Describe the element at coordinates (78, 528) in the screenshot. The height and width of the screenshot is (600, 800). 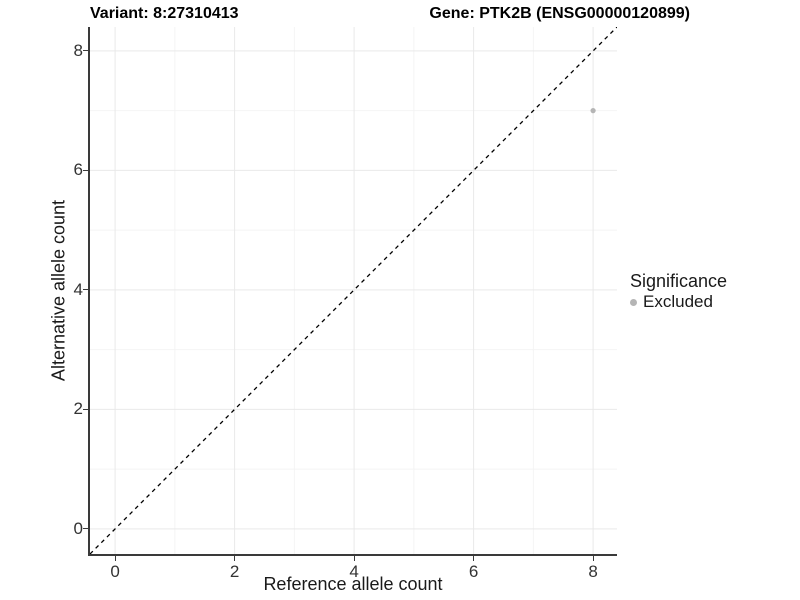
I see `y-tick-label: 0` at that location.